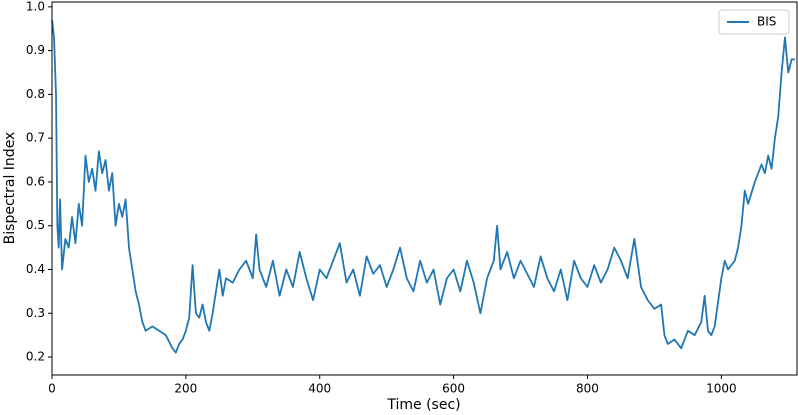  What do you see at coordinates (319, 389) in the screenshot?
I see `x-tick-label: 400` at bounding box center [319, 389].